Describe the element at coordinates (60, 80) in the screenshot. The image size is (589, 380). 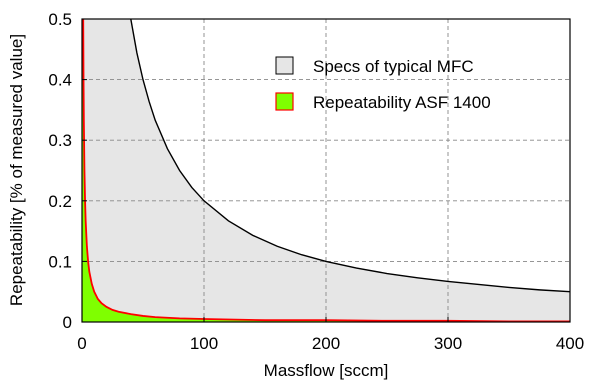
I see `y-tick-label: 0.4` at that location.